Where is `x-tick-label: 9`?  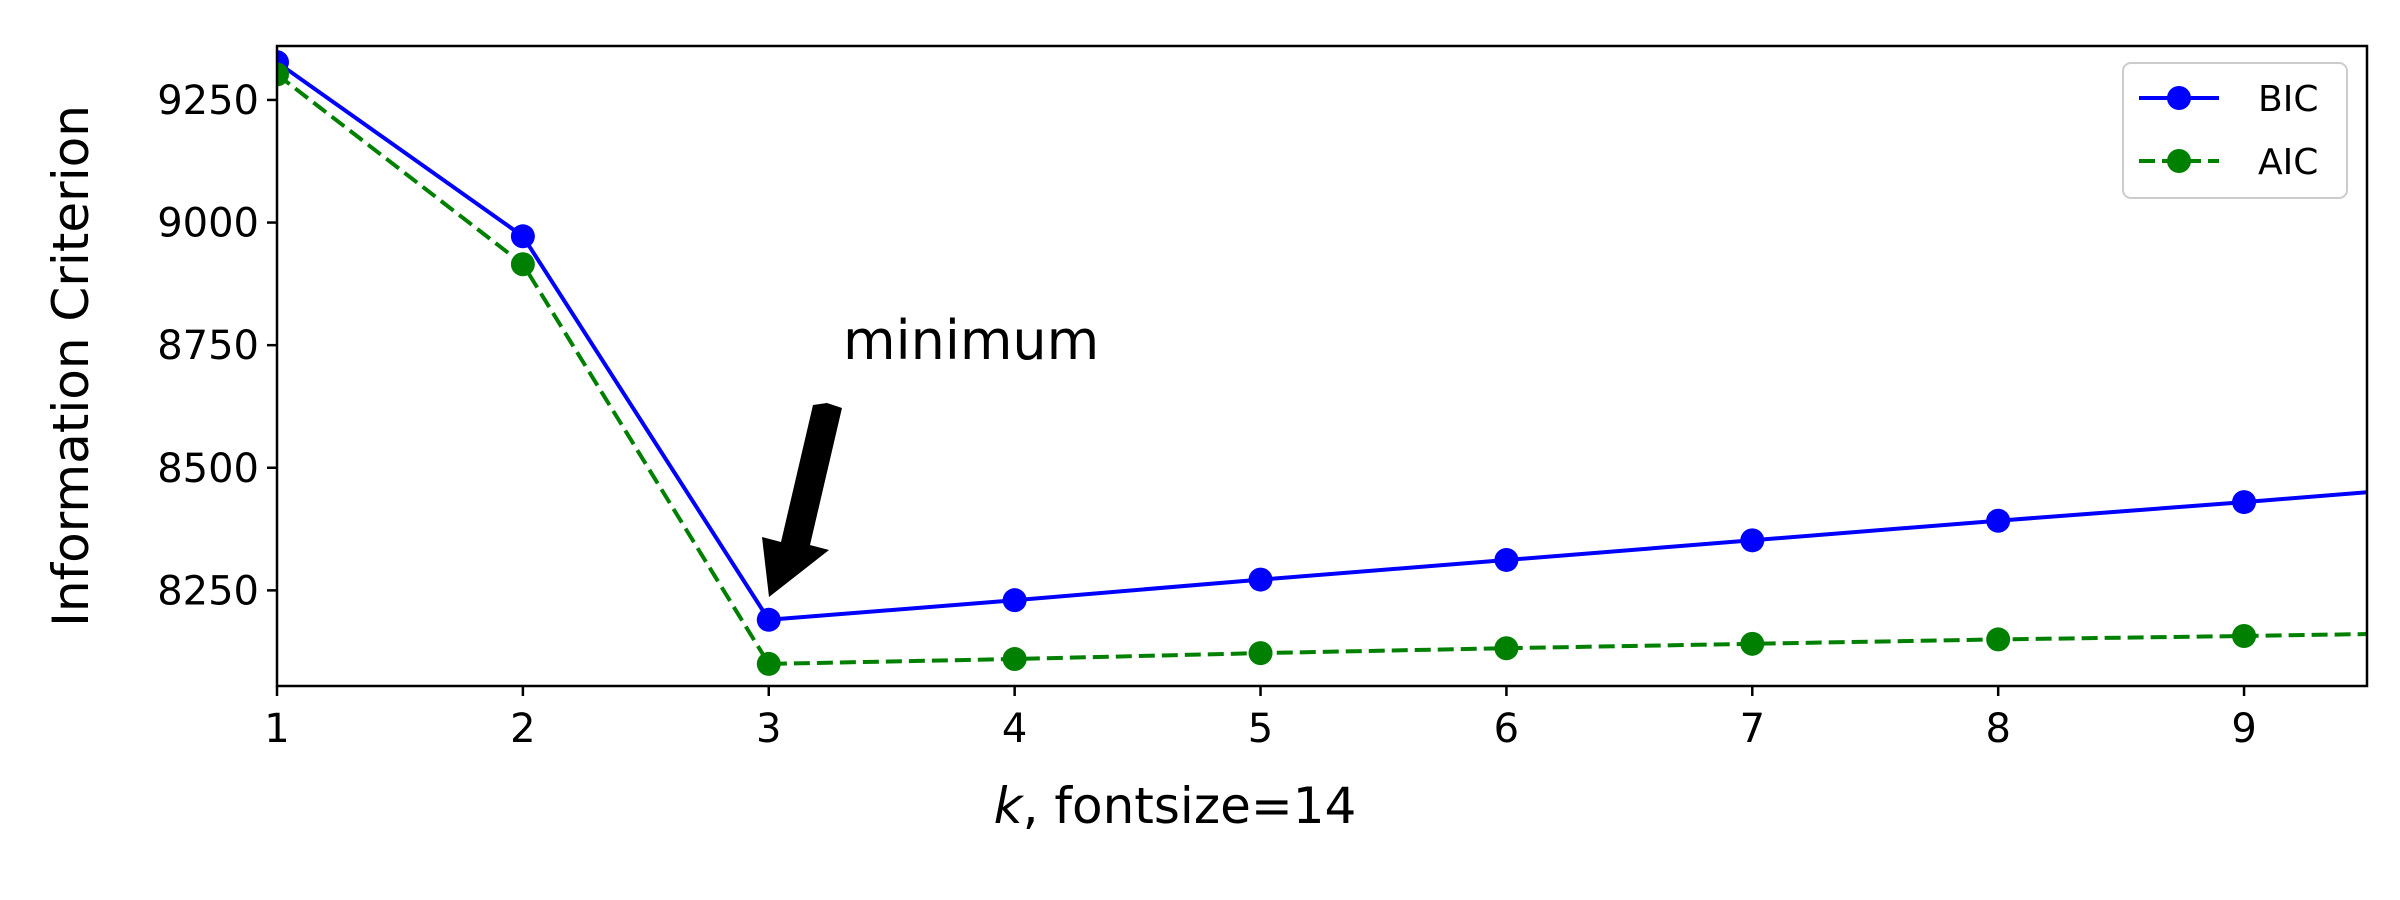
x-tick-label: 9 is located at coordinates (2243, 729).